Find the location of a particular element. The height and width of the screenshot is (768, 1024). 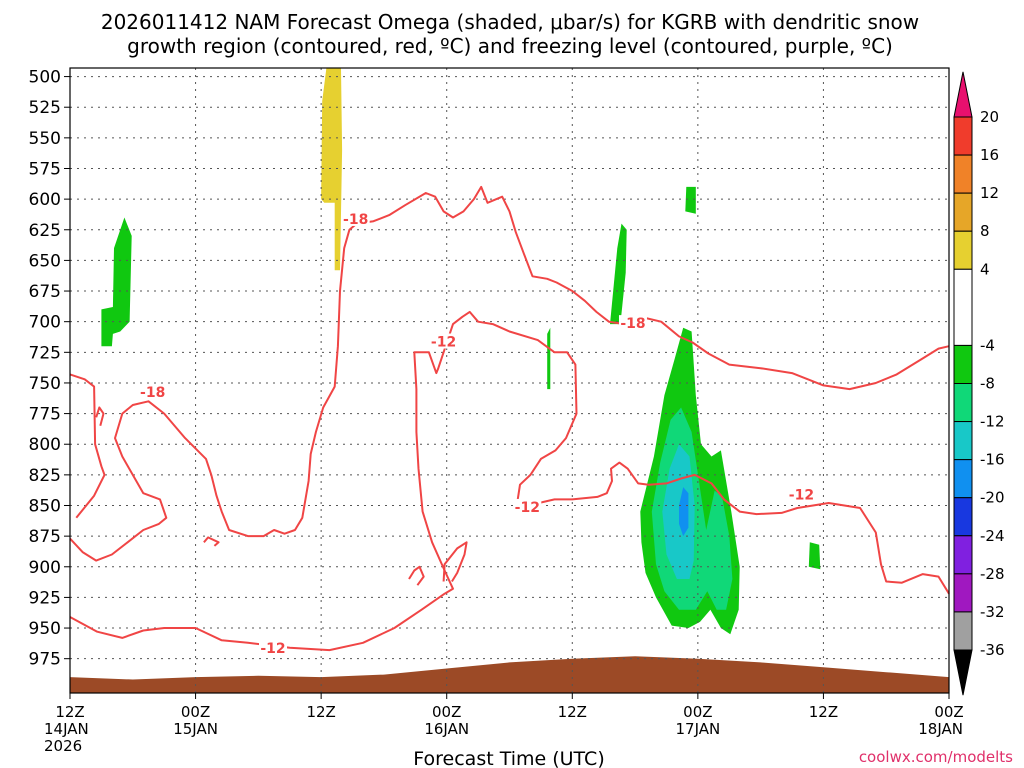

x-tick-label-5-1: 00Z is located at coordinates (697, 712).